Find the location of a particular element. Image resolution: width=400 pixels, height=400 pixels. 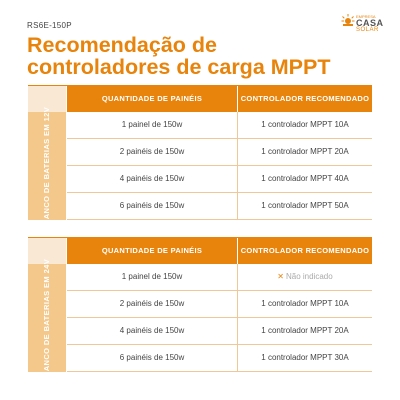

logo-casa-text: CASA is located at coordinates (370, 23).